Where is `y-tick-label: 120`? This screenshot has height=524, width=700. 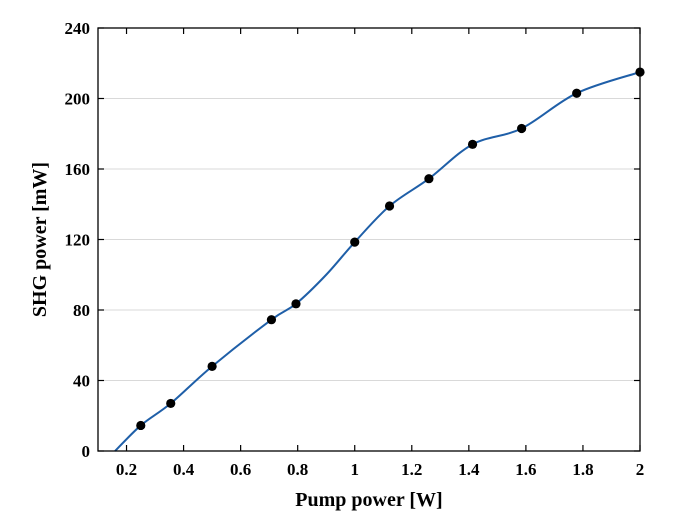 y-tick-label: 120 is located at coordinates (78, 240).